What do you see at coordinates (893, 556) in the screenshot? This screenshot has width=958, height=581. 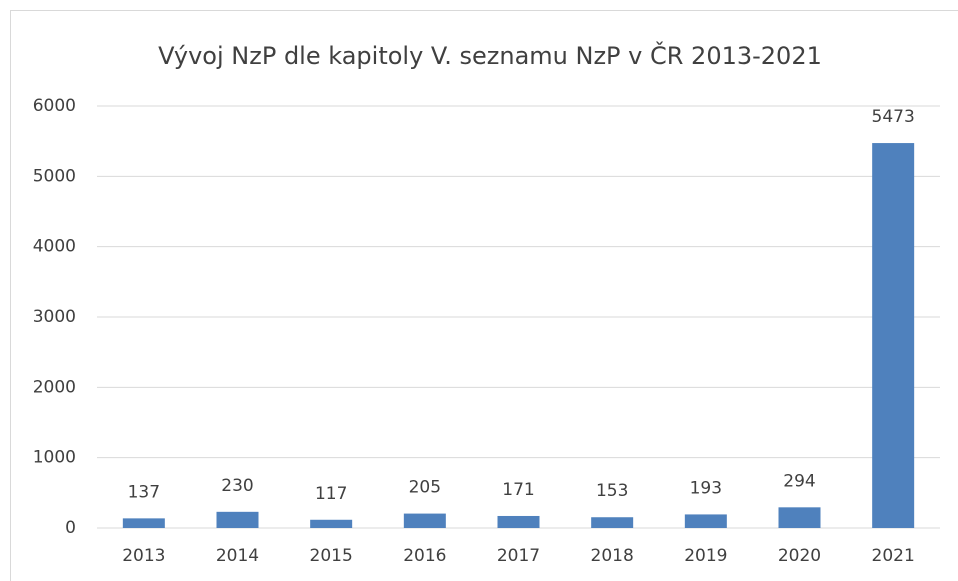 I see `x-tick-label: 2021` at bounding box center [893, 556].